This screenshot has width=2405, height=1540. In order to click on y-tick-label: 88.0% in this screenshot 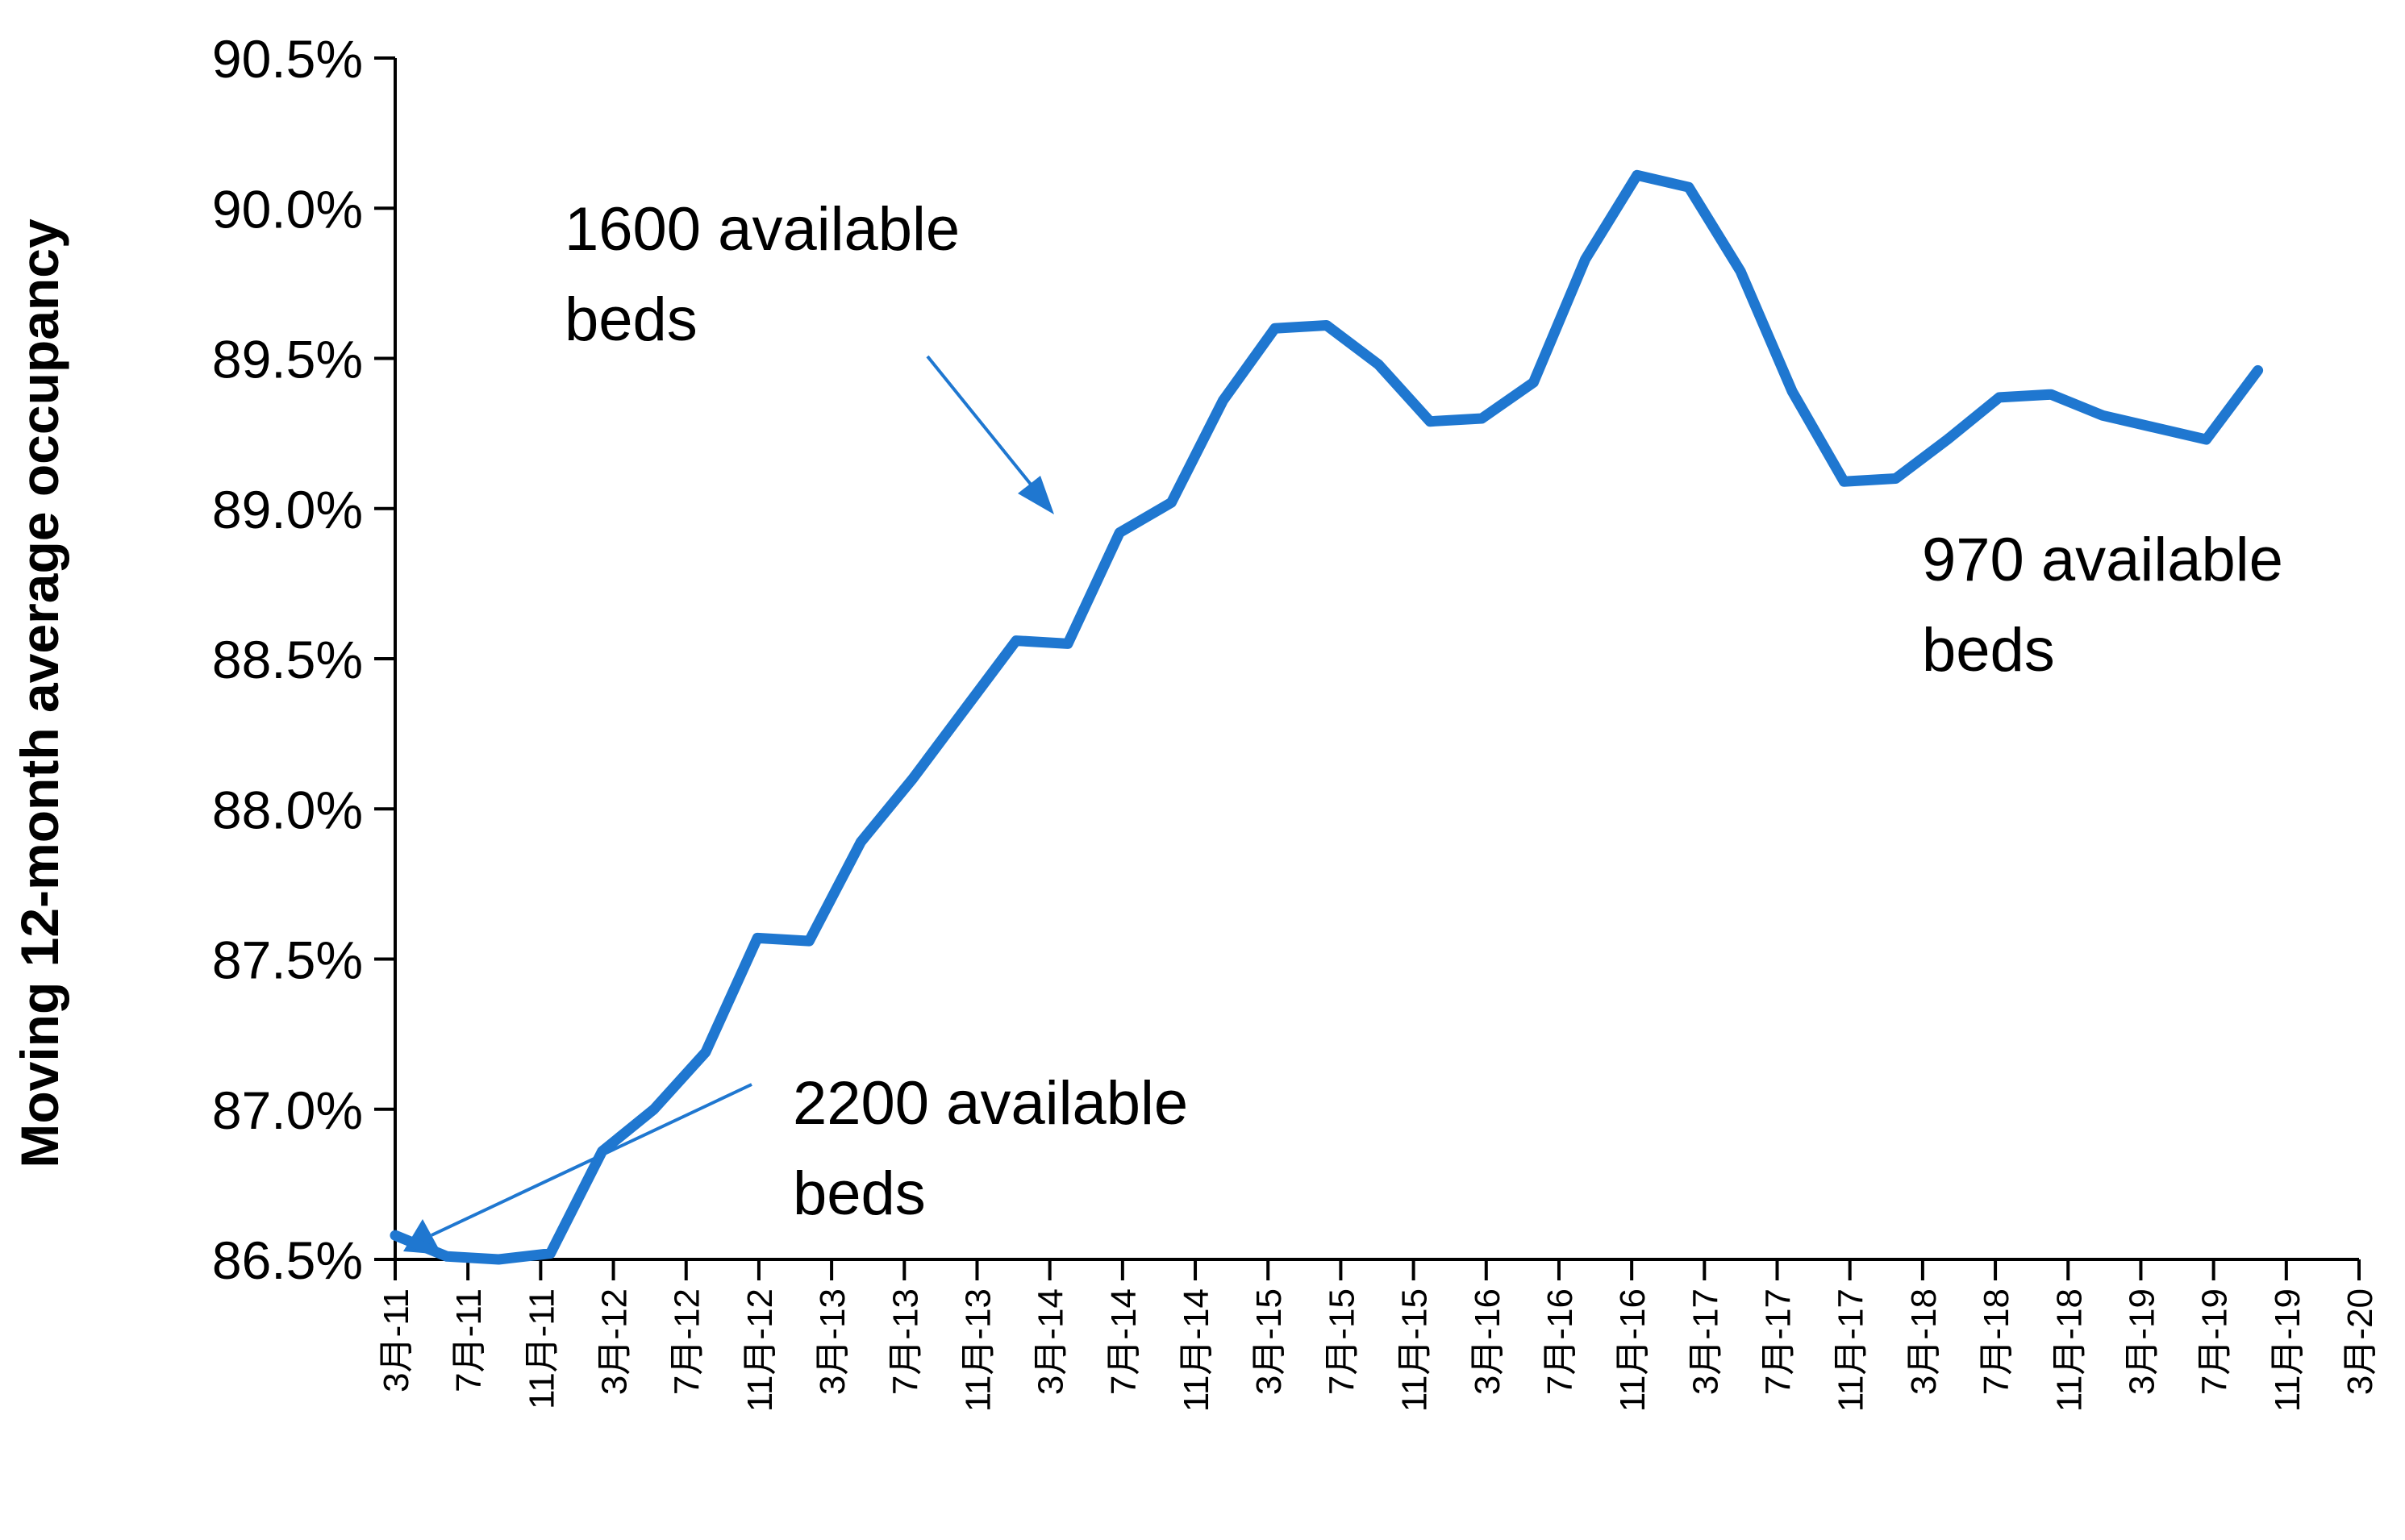, I will do `click(287, 809)`.